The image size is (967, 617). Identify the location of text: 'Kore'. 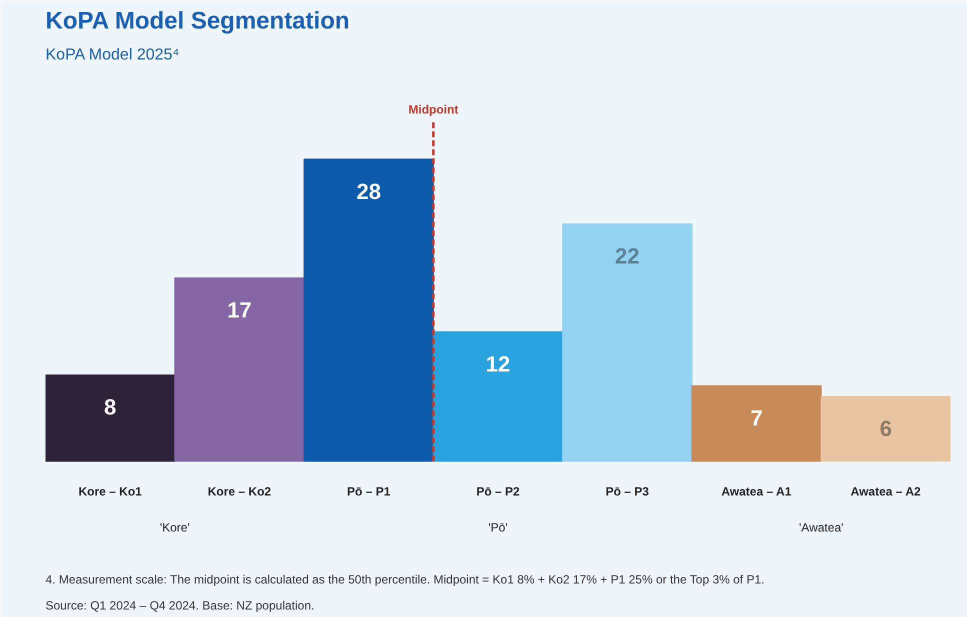
(175, 527).